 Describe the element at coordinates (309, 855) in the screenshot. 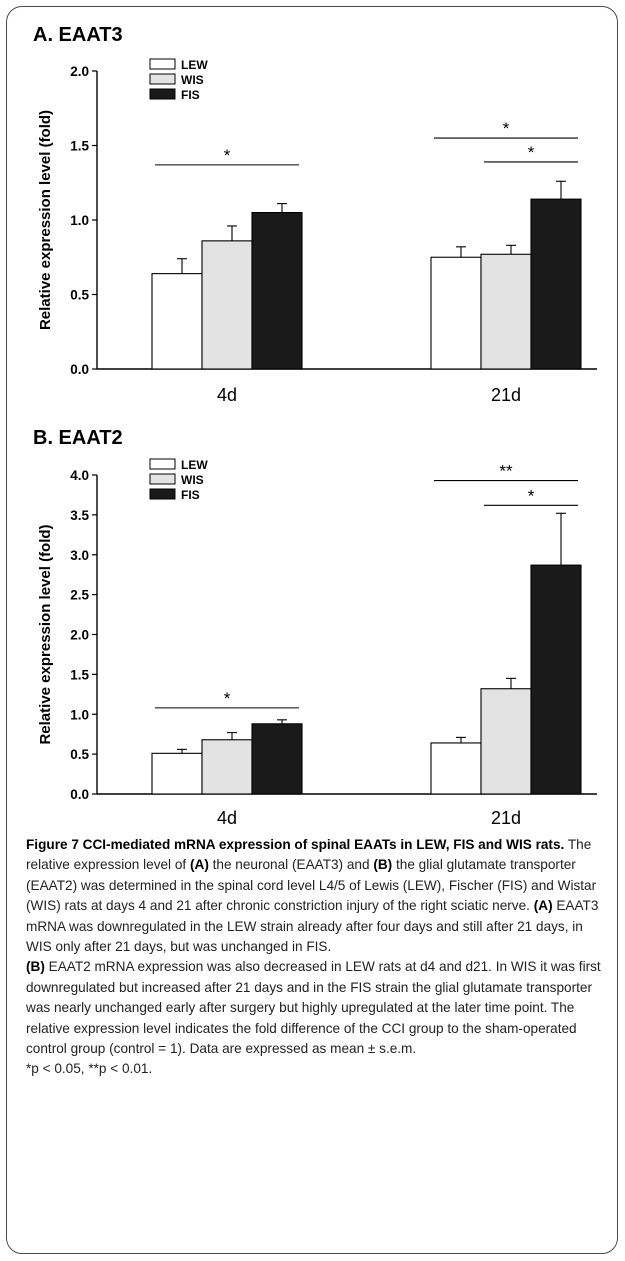

I see `caption-text: The relative expression level of` at that location.